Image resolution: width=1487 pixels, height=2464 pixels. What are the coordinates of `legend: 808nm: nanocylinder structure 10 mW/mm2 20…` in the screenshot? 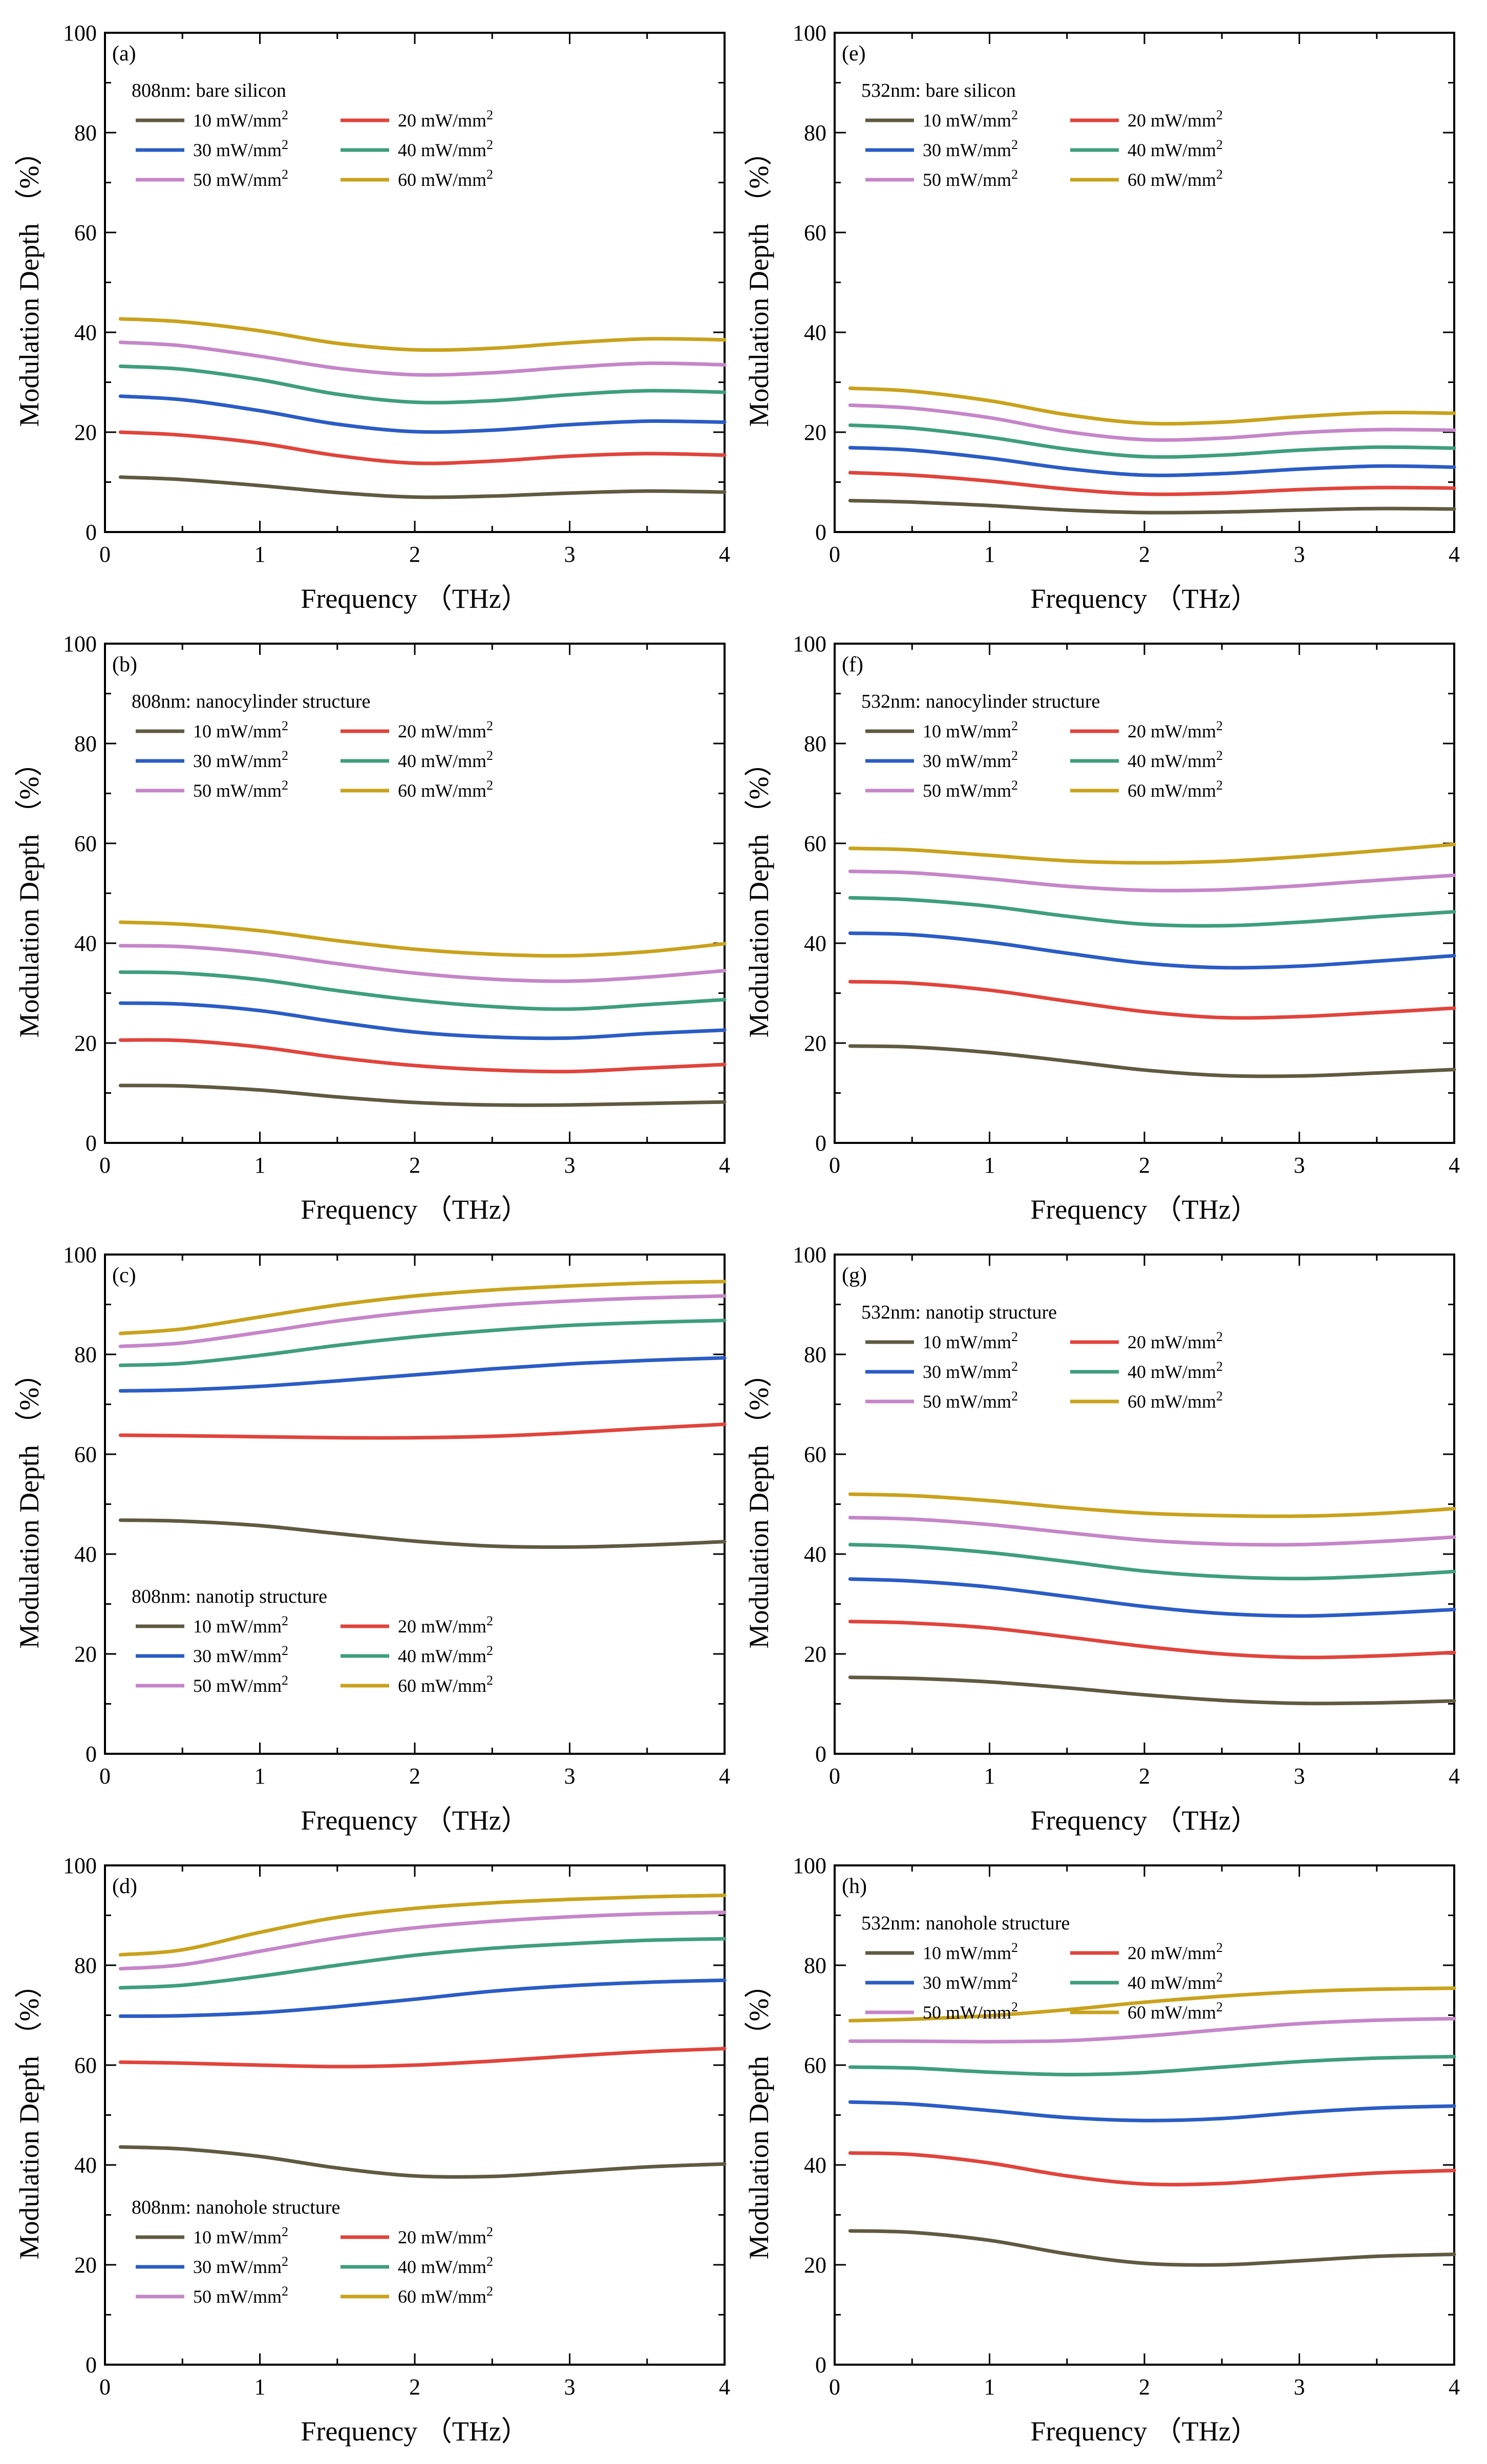 It's located at (312, 746).